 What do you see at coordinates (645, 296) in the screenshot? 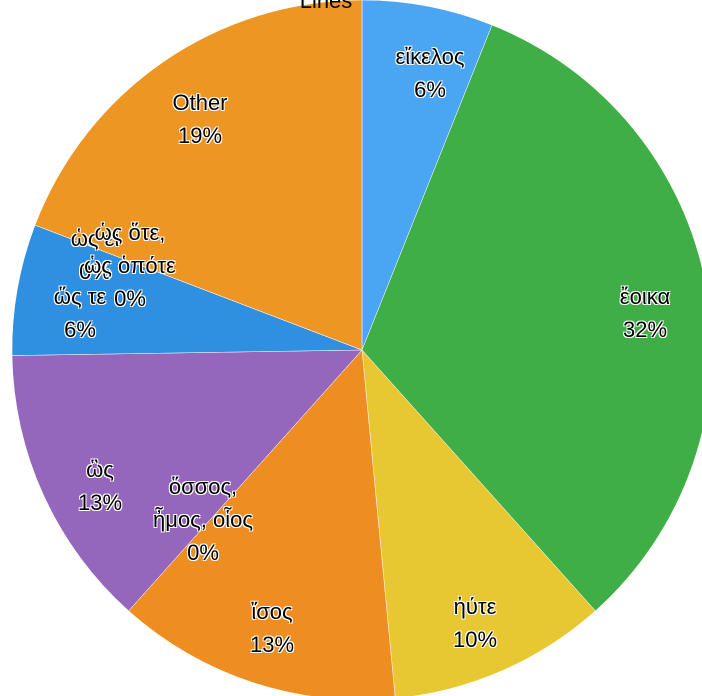
I see `category-label: ἔοικα` at bounding box center [645, 296].